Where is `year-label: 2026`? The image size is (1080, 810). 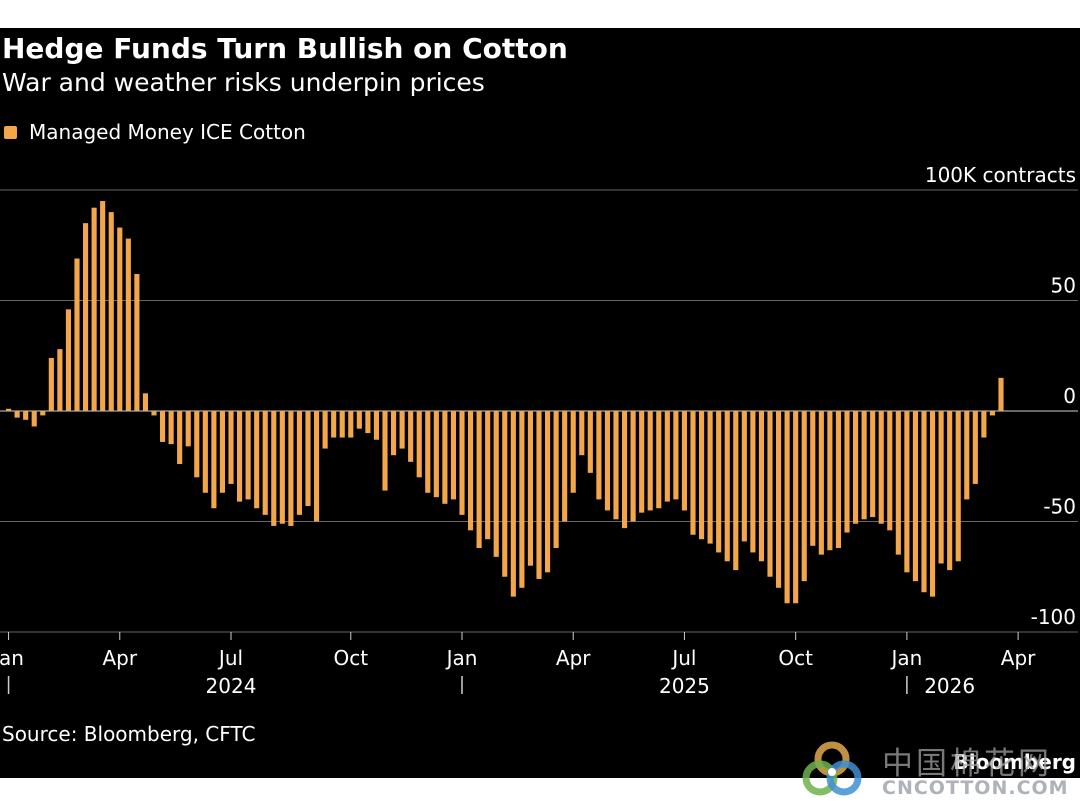 year-label: 2026 is located at coordinates (949, 686).